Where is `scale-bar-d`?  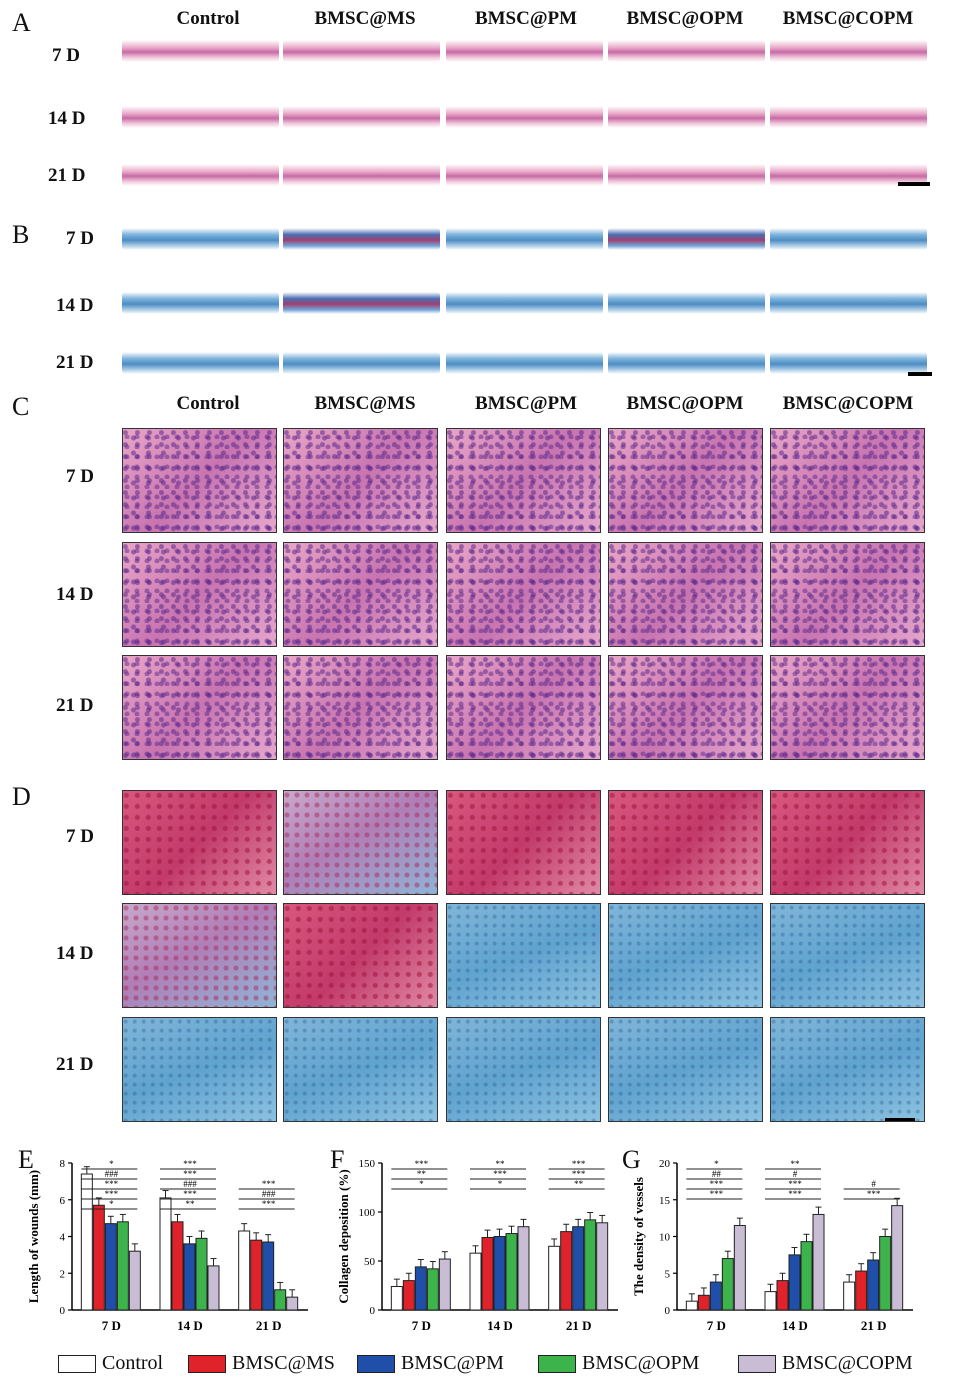
scale-bar-d is located at coordinates (900, 1119).